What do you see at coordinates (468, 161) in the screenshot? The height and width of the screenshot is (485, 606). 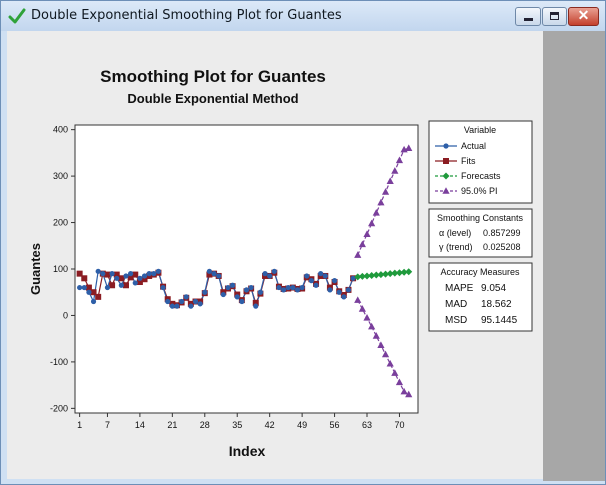 I see `legend-label: Fits` at bounding box center [468, 161].